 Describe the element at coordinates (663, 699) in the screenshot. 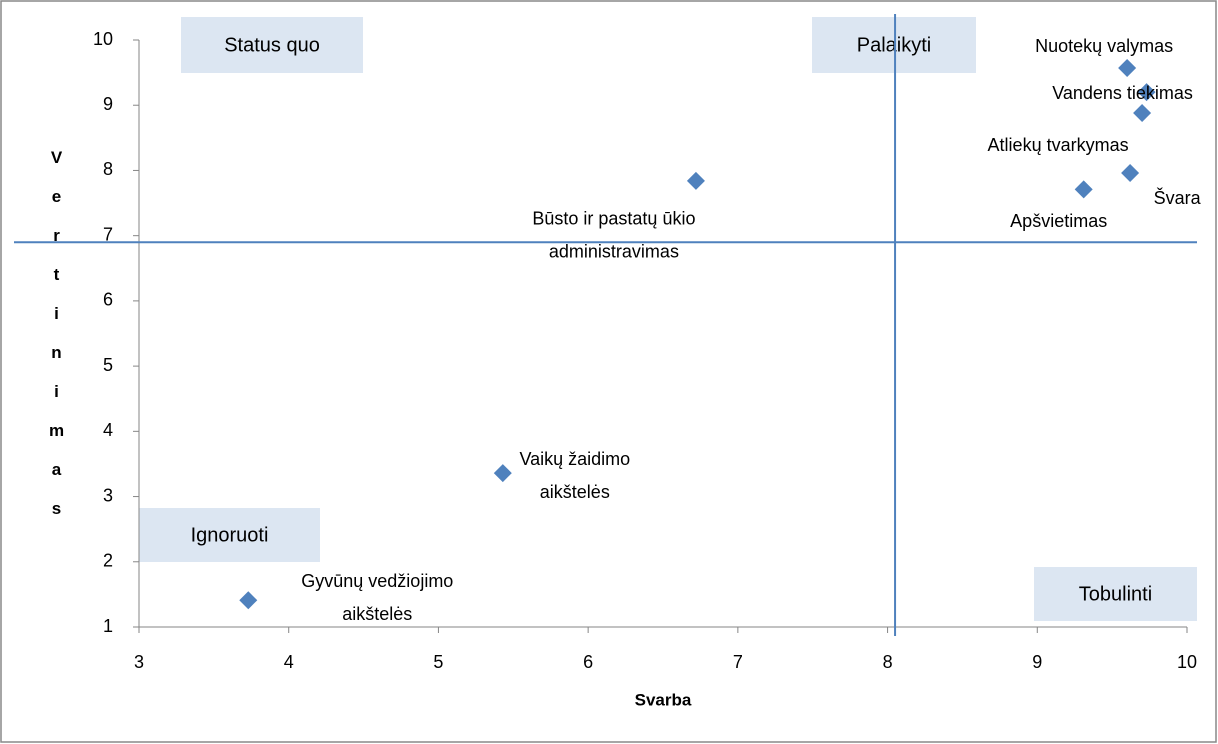

I see `x-axis-label: Svarba` at that location.